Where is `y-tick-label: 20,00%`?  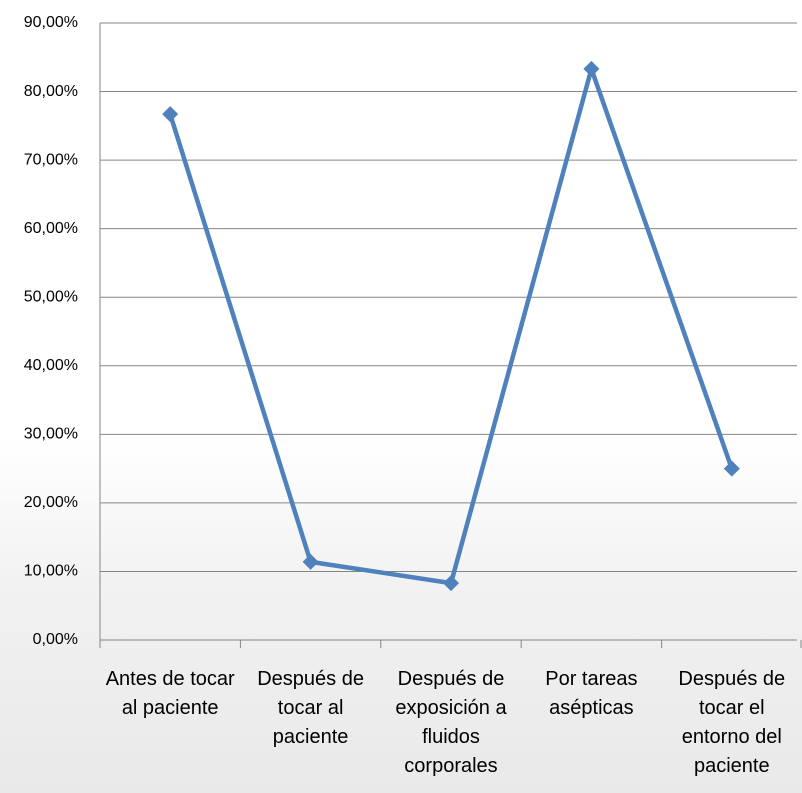
y-tick-label: 20,00% is located at coordinates (51, 502).